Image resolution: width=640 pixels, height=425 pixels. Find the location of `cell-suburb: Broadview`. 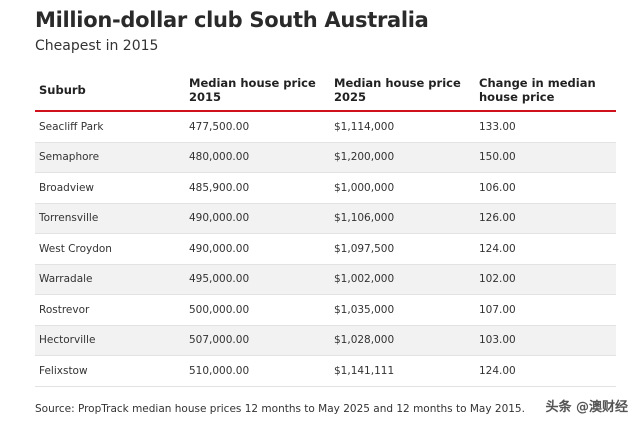

cell-suburb: Broadview is located at coordinates (110, 188).